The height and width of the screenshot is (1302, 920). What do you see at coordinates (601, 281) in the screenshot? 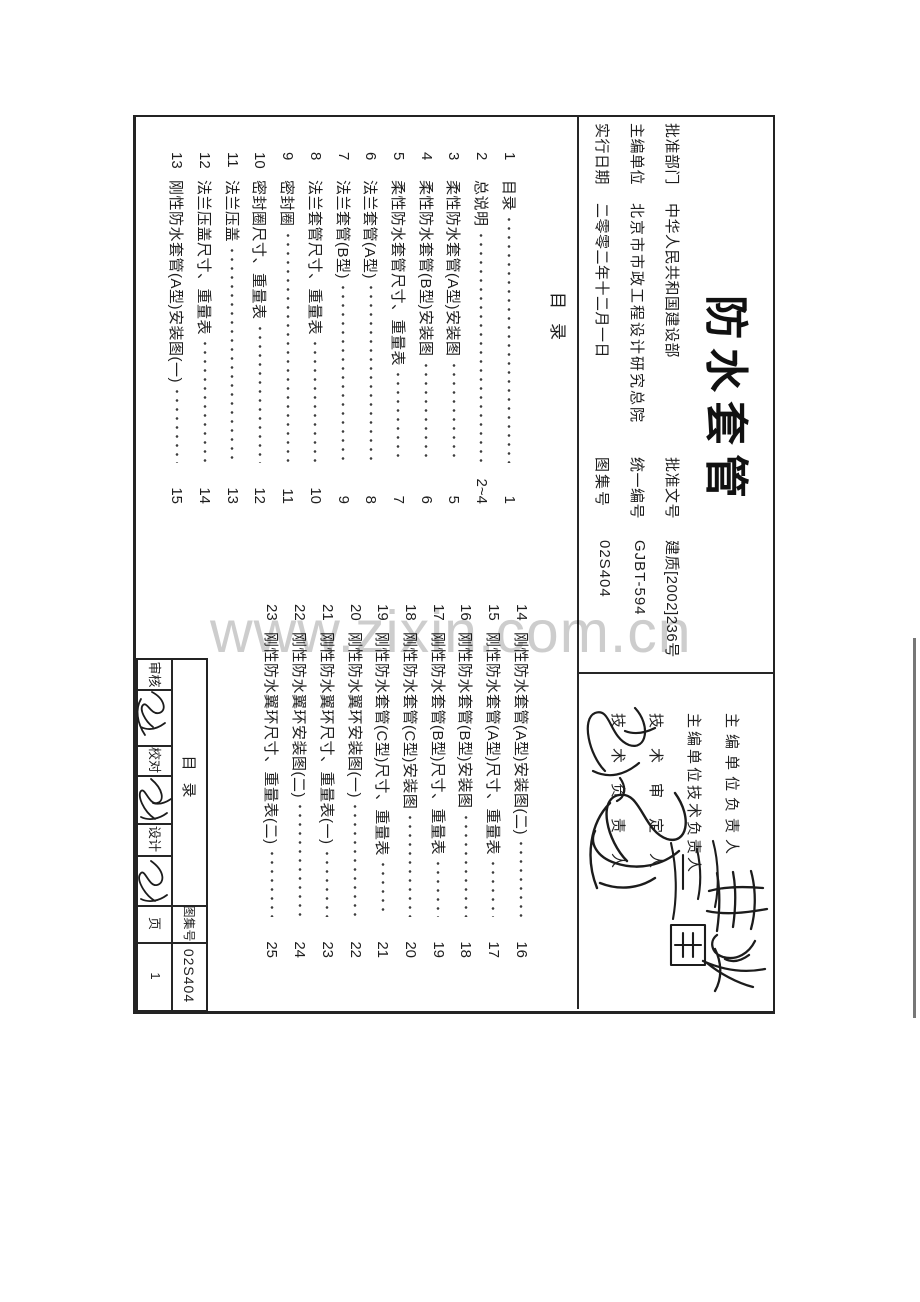
I see `effective-date-value: 二零零二年十二月一日` at bounding box center [601, 281].